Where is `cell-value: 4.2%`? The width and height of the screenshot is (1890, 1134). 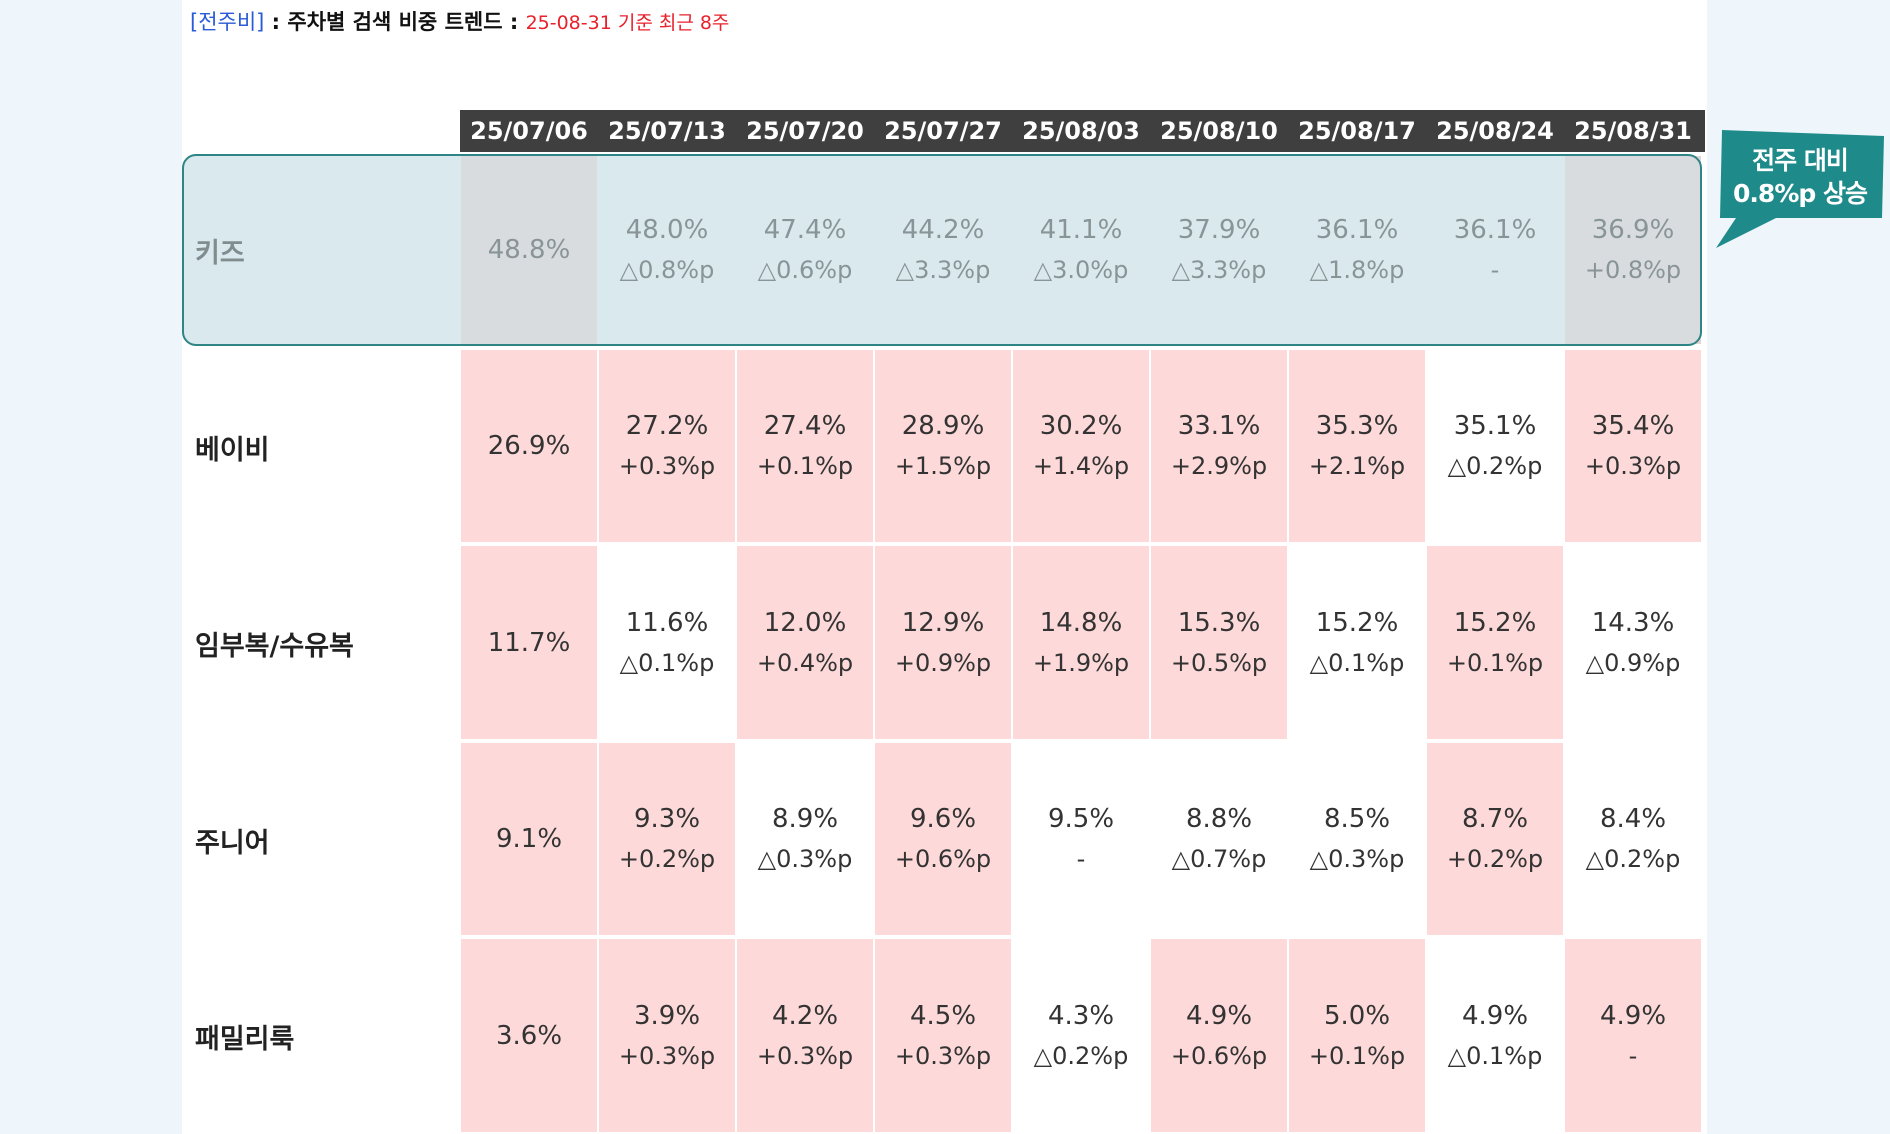
cell-value: 4.2% is located at coordinates (805, 1015).